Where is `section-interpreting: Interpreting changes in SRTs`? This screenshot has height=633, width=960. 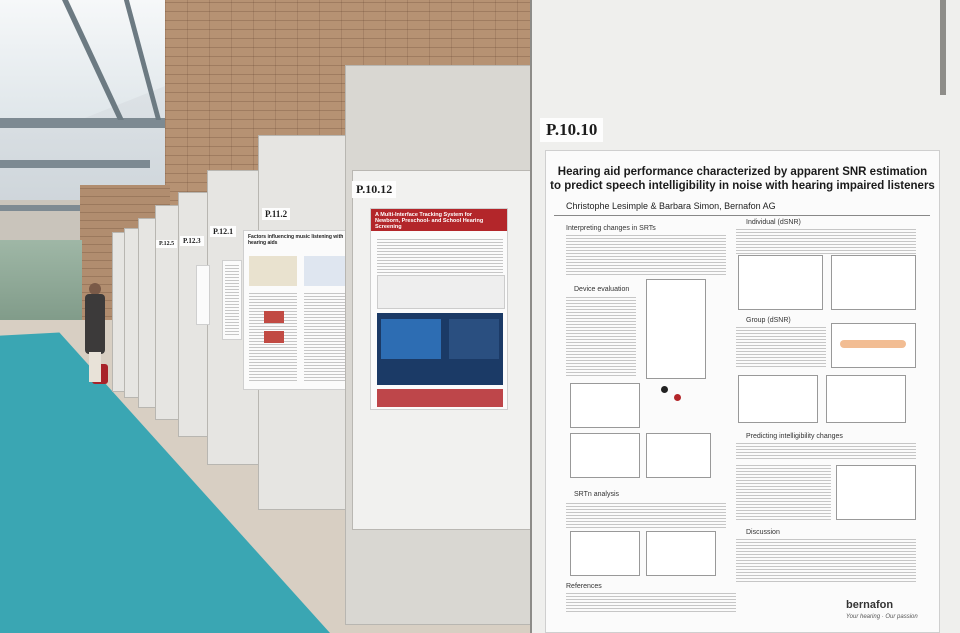
section-interpreting: Interpreting changes in SRTs is located at coordinates (611, 228).